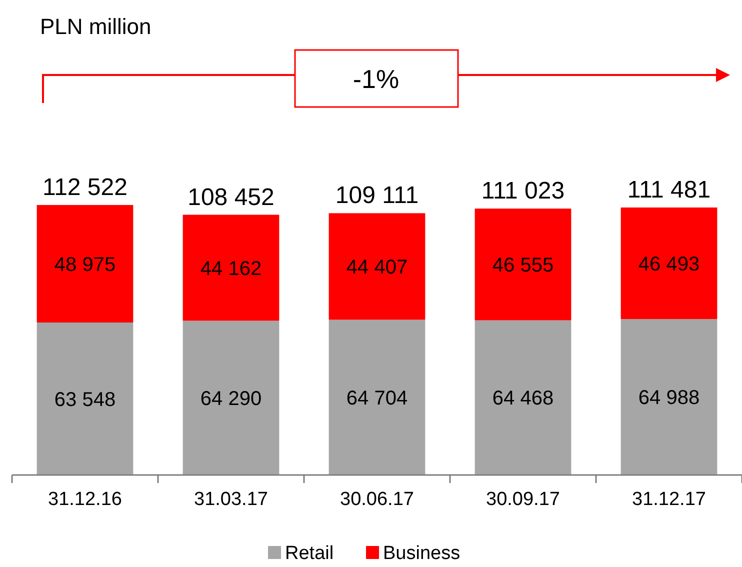 This screenshot has height=567, width=742. I want to click on legend-label: Retail, so click(309, 553).